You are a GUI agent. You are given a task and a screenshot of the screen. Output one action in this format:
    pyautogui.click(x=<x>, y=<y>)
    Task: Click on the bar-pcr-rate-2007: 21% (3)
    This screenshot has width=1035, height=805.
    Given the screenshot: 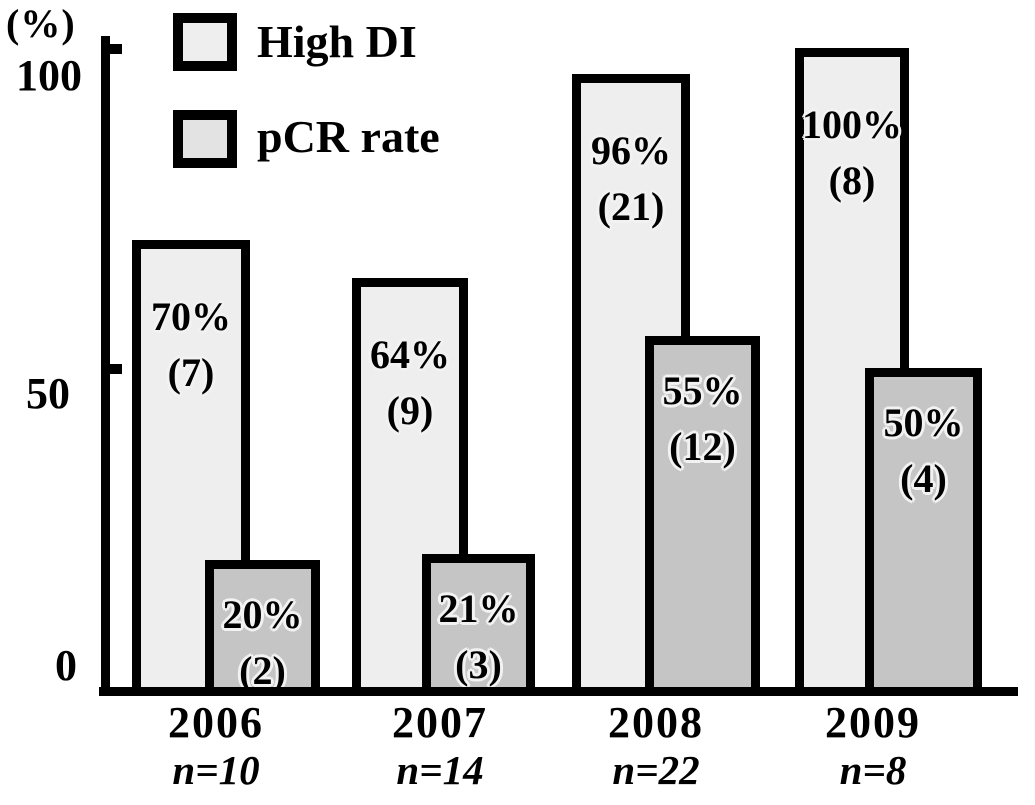 What is the action you would take?
    pyautogui.click(x=478, y=625)
    